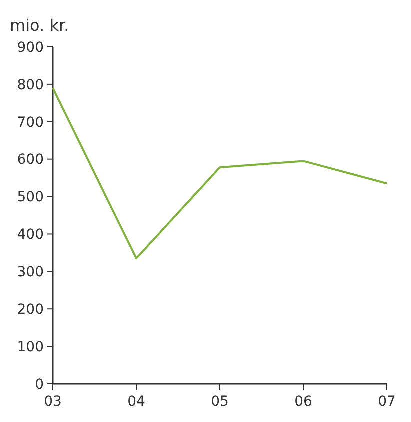  I want to click on y-tick-label: 500, so click(30, 198).